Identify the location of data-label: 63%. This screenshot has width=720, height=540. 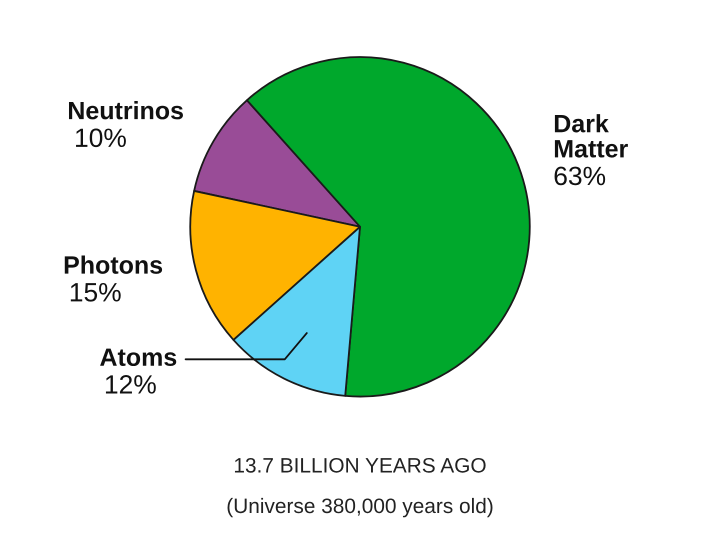
(580, 176).